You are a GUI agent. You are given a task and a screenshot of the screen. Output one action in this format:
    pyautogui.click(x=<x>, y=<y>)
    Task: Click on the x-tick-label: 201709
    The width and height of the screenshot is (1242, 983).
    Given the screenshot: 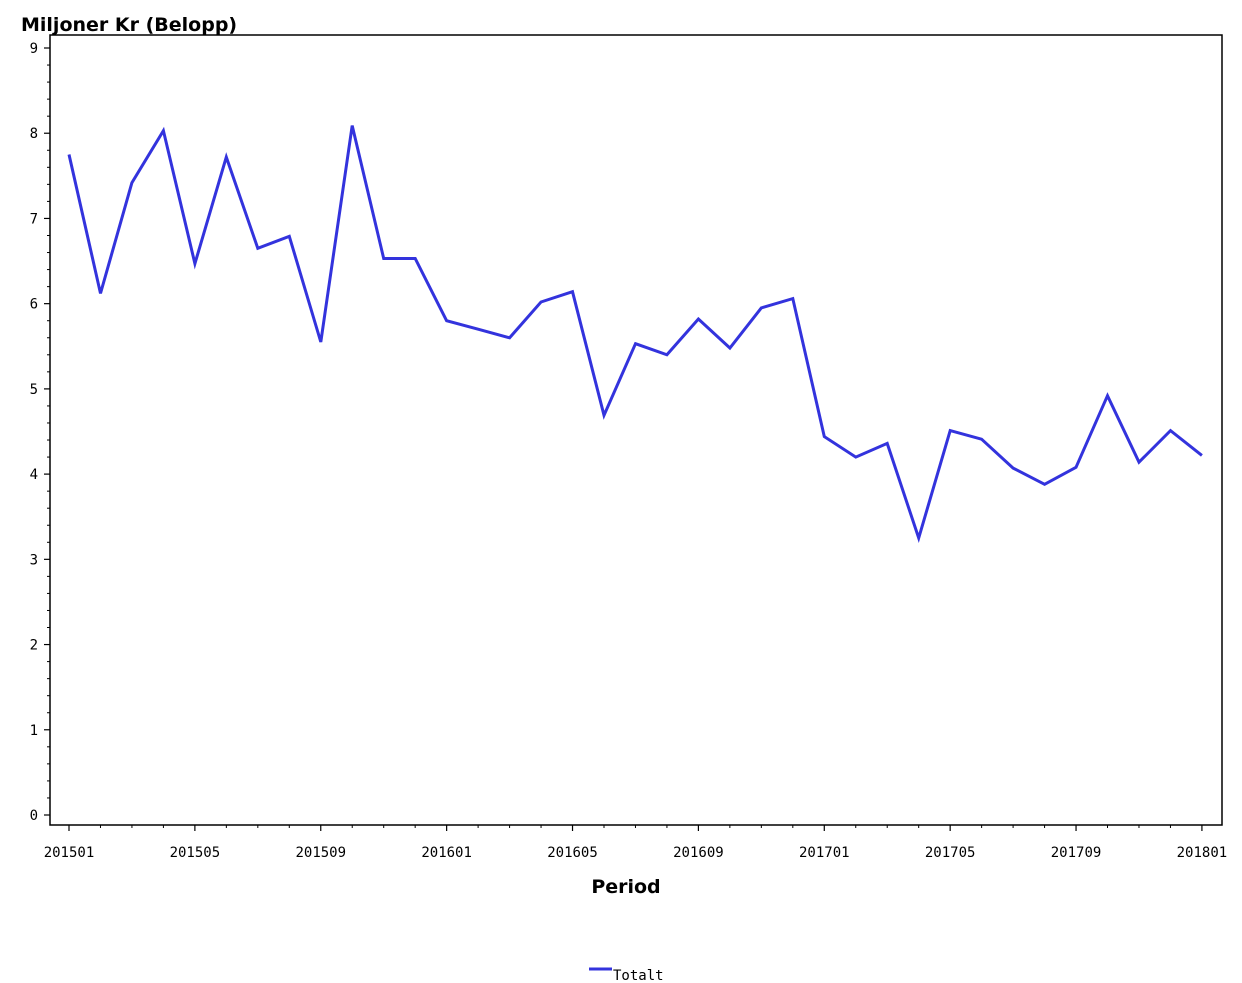 What is the action you would take?
    pyautogui.click(x=1076, y=853)
    